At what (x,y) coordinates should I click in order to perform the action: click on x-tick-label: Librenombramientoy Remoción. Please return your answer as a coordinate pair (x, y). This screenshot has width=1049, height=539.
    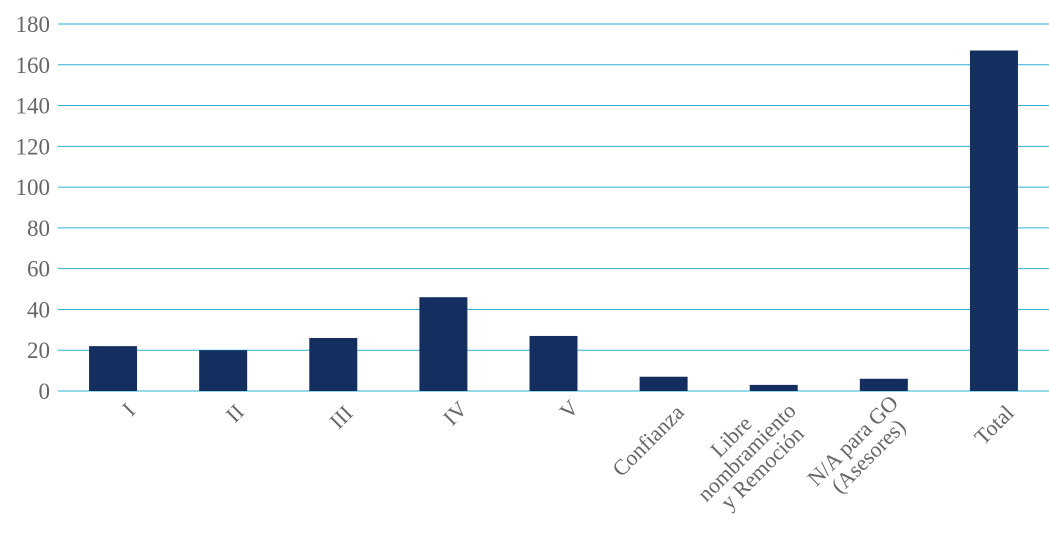
    Looking at the image, I should click on (747, 452).